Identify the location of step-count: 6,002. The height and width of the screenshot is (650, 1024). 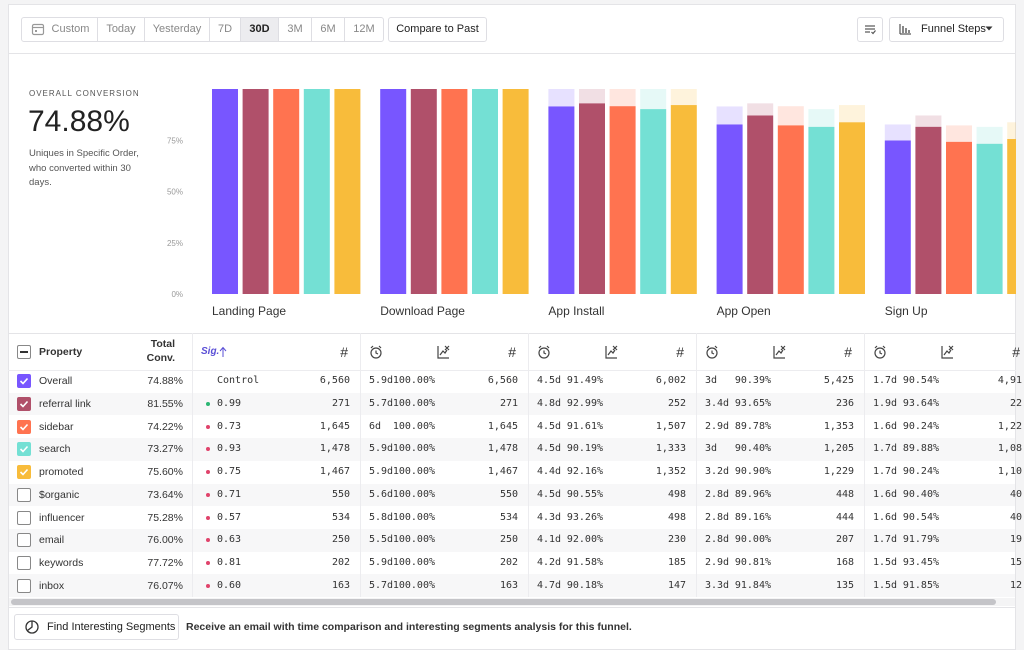
(670, 381).